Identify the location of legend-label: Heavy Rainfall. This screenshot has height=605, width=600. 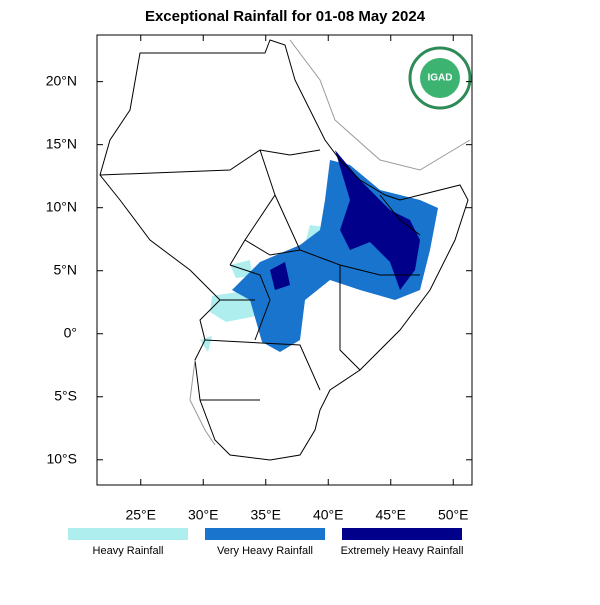
(128, 551).